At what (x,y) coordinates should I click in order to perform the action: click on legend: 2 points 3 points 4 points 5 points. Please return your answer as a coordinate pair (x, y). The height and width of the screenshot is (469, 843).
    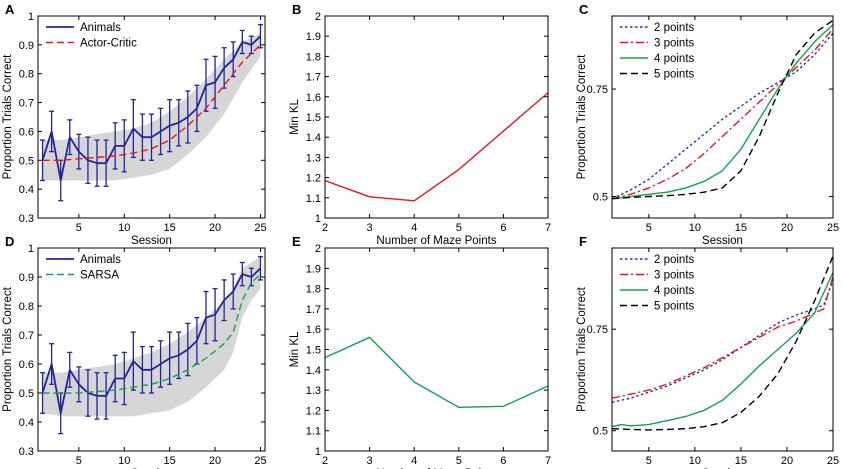
    Looking at the image, I should click on (657, 283).